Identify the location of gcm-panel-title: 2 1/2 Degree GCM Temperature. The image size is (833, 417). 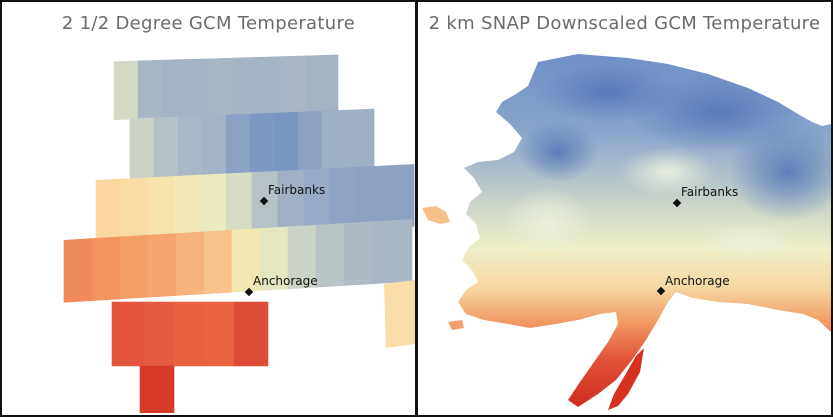
(208, 23).